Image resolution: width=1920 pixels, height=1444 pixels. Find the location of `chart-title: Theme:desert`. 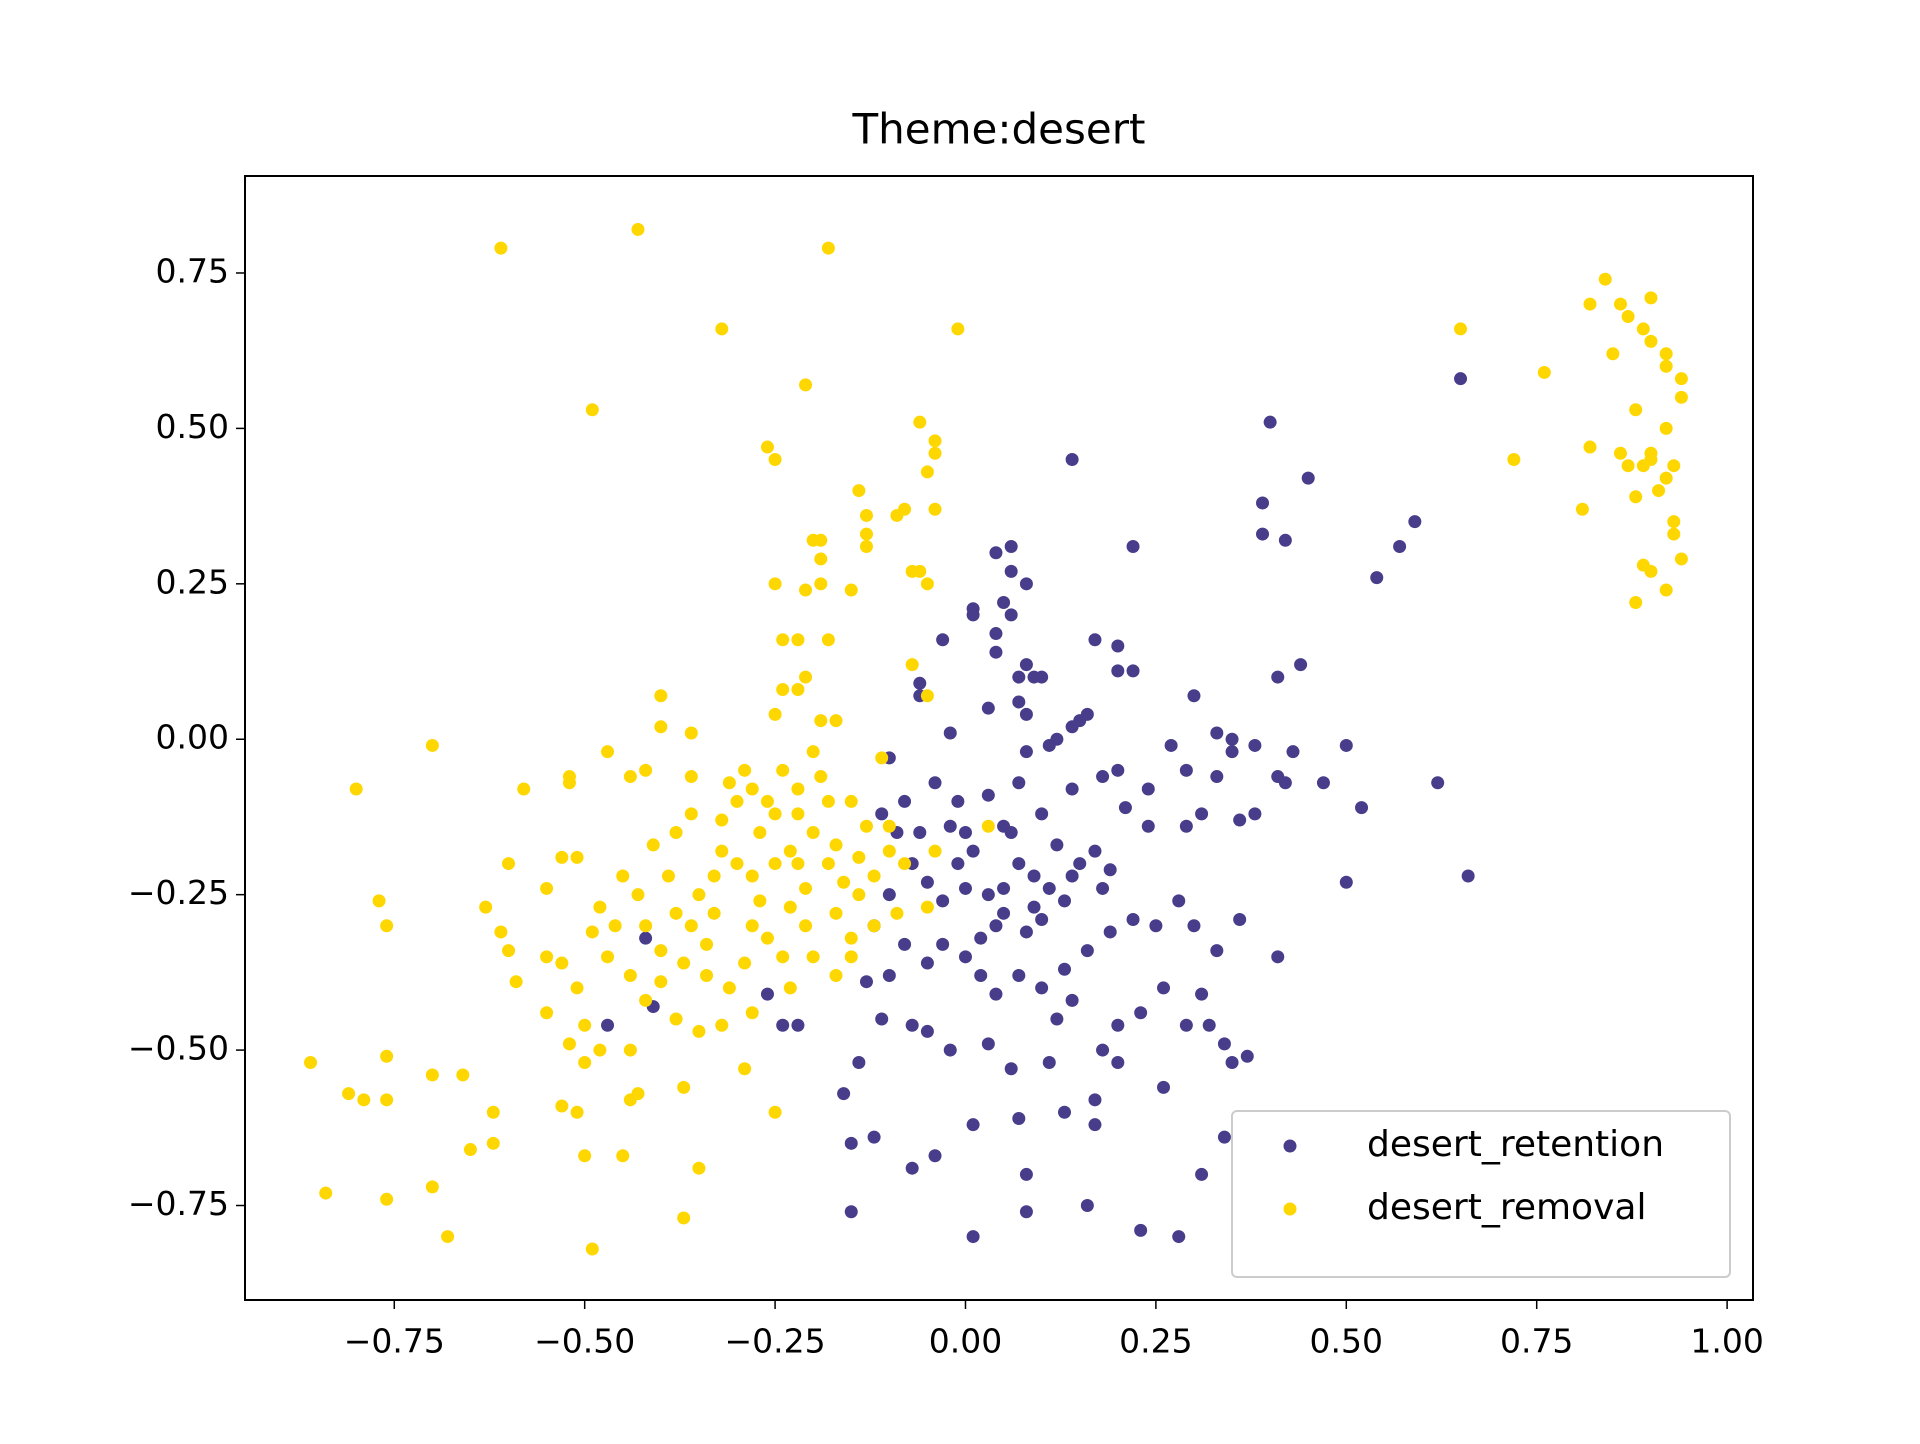

chart-title: Theme:desert is located at coordinates (999, 129).